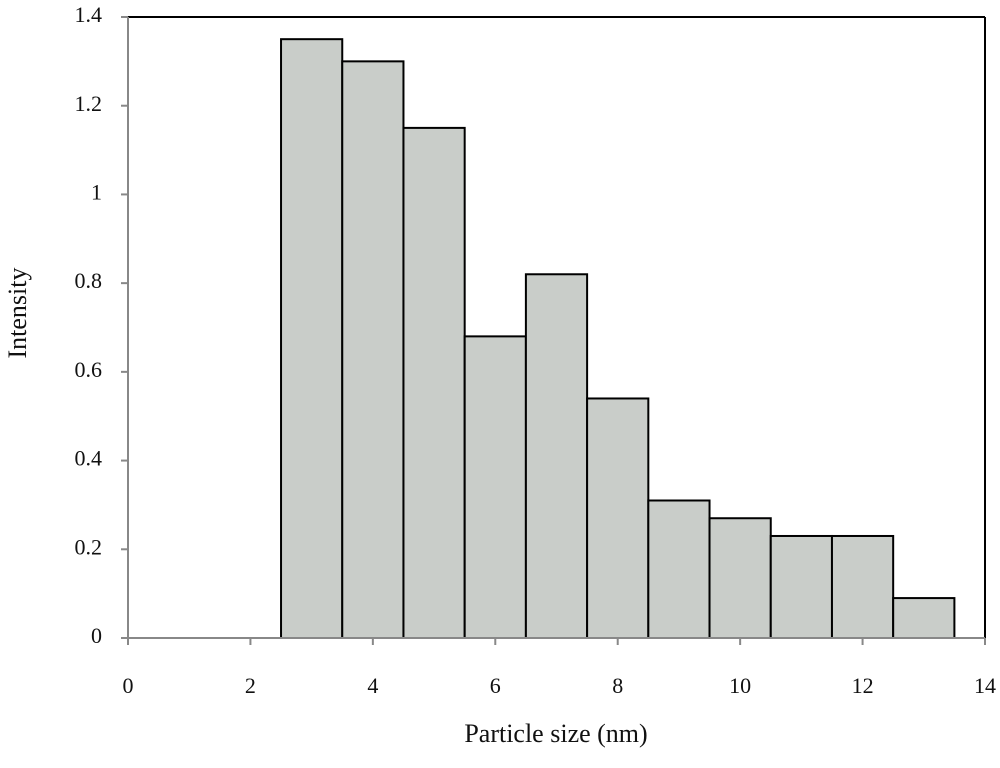 The width and height of the screenshot is (1000, 768). I want to click on x-tick-label: 2, so click(250, 685).